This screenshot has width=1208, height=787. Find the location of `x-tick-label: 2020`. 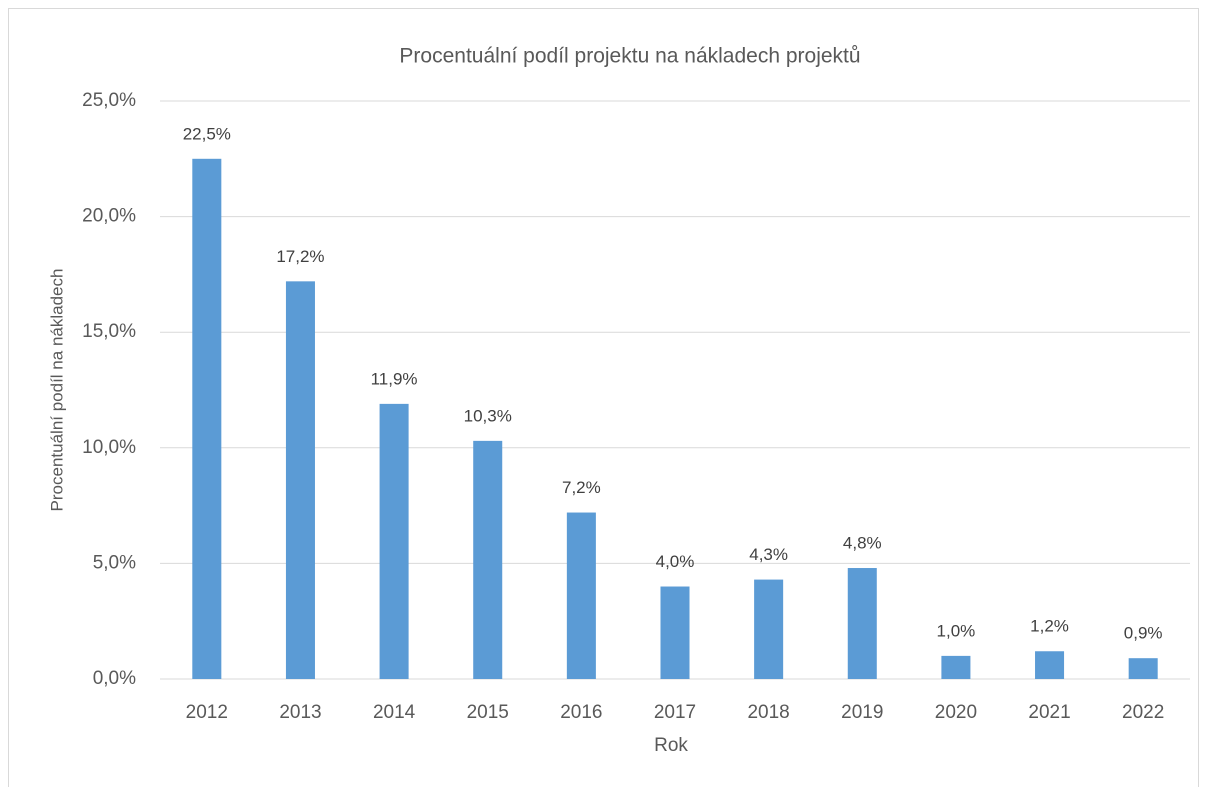

x-tick-label: 2020 is located at coordinates (956, 712).